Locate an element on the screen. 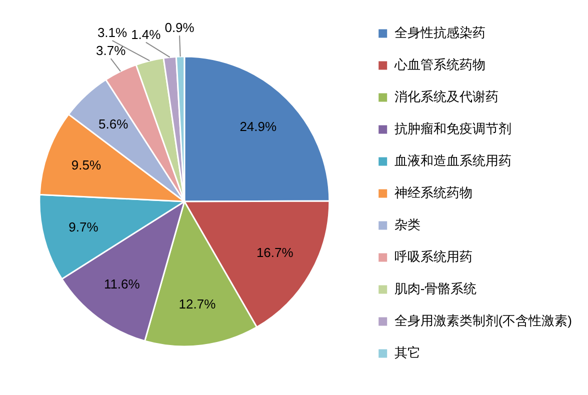 This screenshot has height=395, width=588. data-label: 0.9% is located at coordinates (179, 28).